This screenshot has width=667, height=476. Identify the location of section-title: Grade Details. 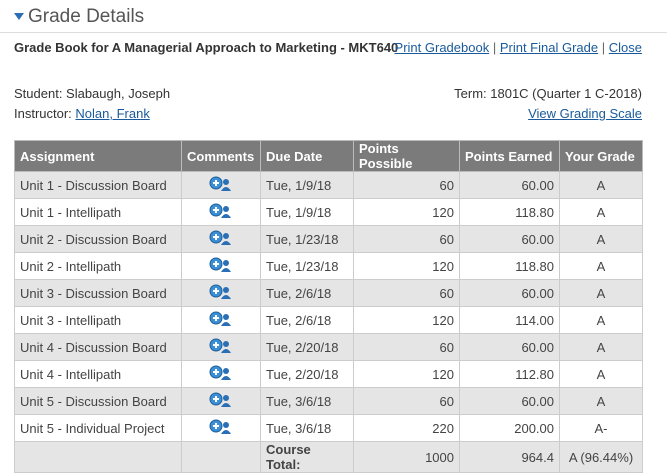
(79, 17).